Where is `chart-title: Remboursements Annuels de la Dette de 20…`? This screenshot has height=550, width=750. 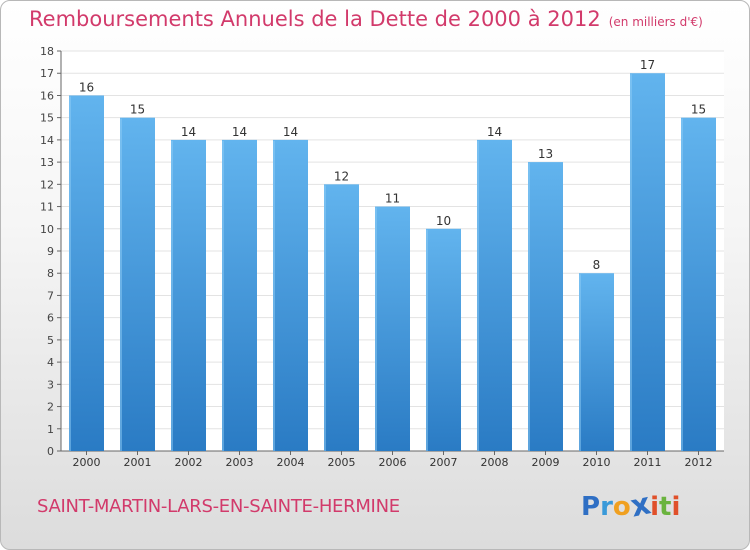
chart-title: Remboursements Annuels de la Dette de 20… is located at coordinates (366, 19).